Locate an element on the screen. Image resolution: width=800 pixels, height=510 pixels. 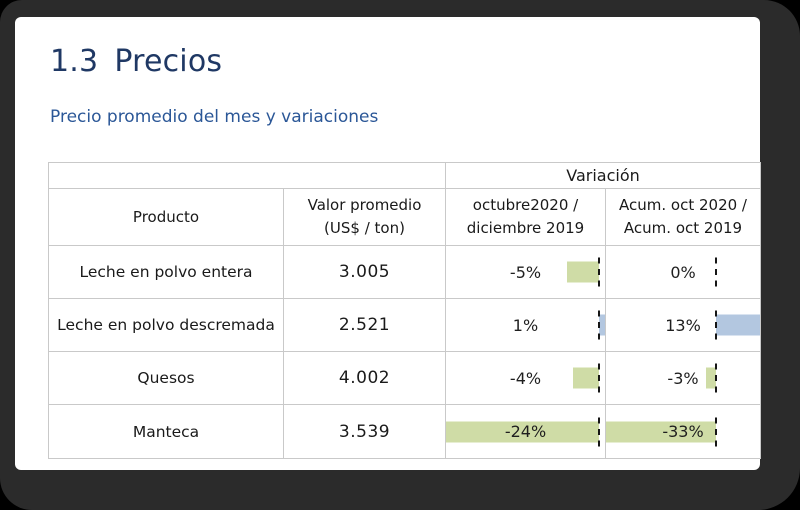
product-cell: Manteca is located at coordinates (166, 431).